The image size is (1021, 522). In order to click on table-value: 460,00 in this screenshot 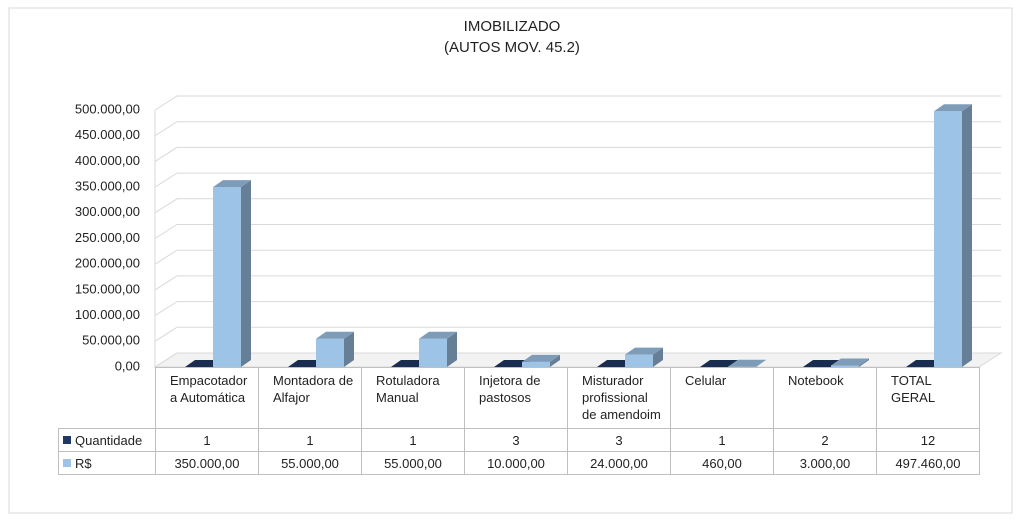, I will do `click(722, 463)`.